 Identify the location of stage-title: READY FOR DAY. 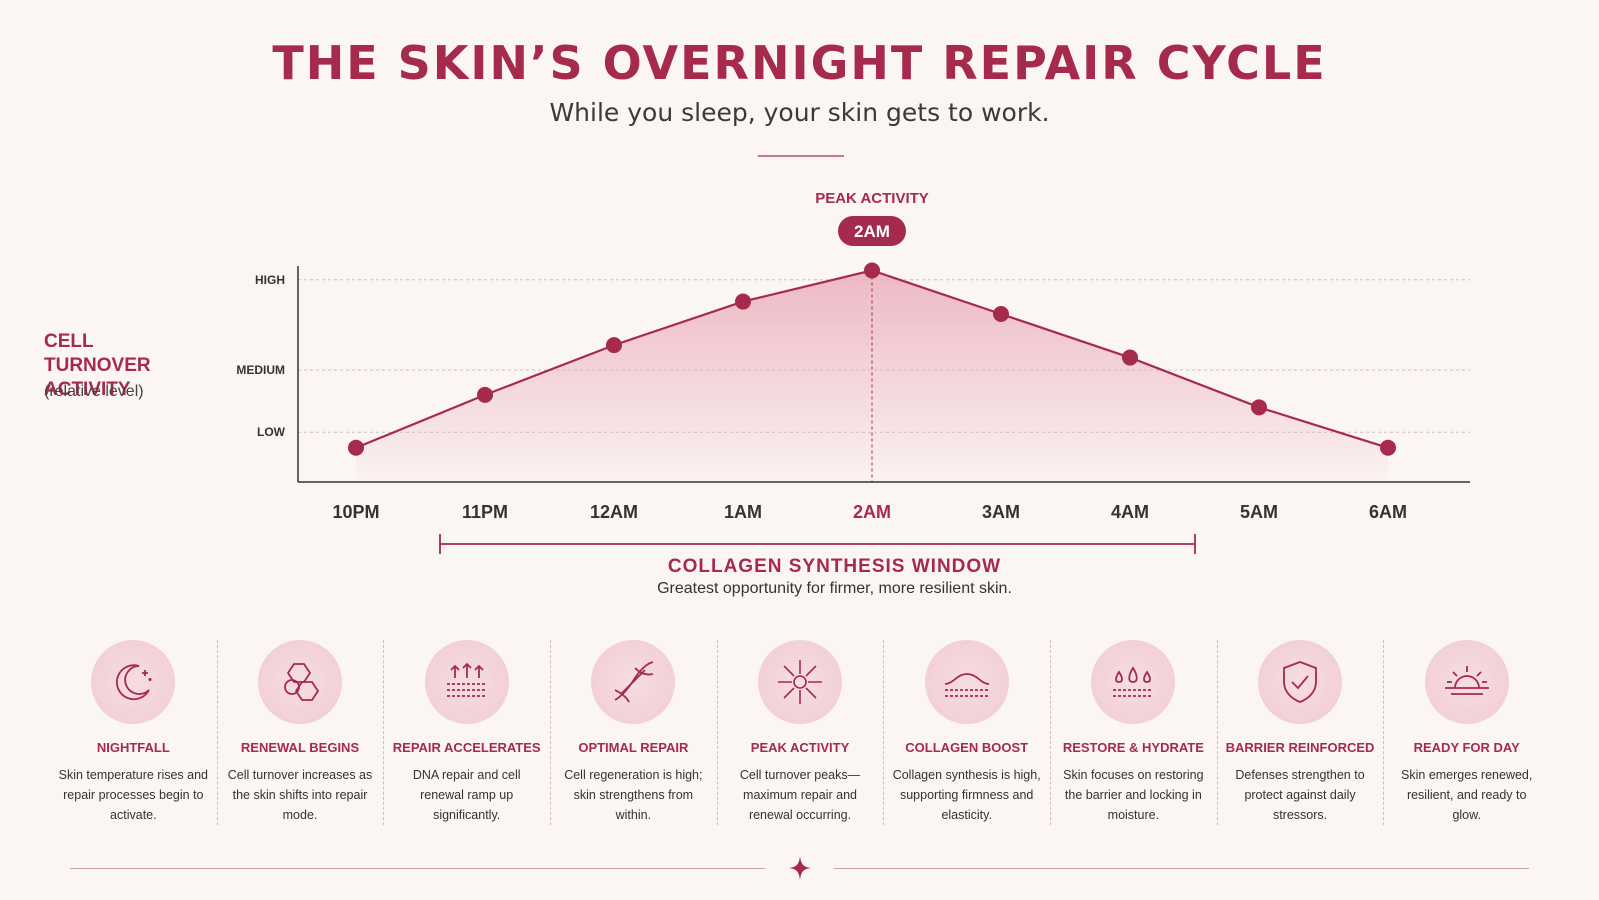
(1466, 747).